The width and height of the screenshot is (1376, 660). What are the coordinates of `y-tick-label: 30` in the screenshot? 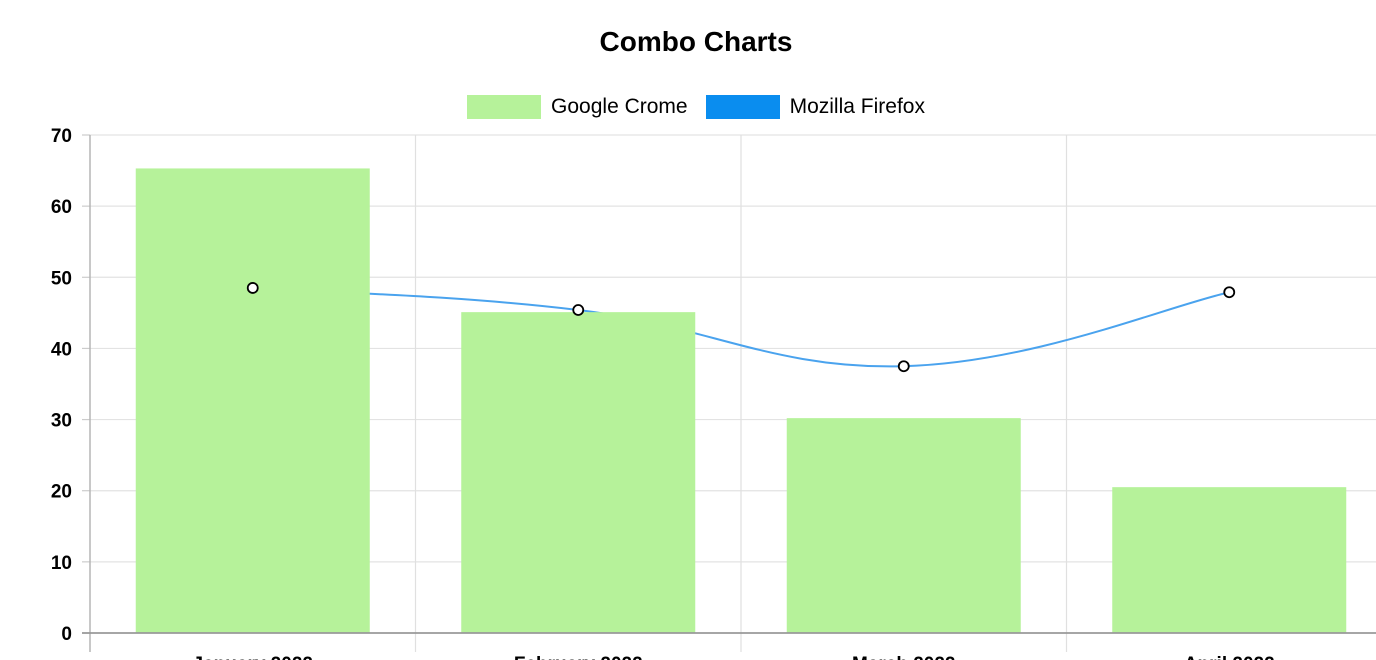 It's located at (61, 421).